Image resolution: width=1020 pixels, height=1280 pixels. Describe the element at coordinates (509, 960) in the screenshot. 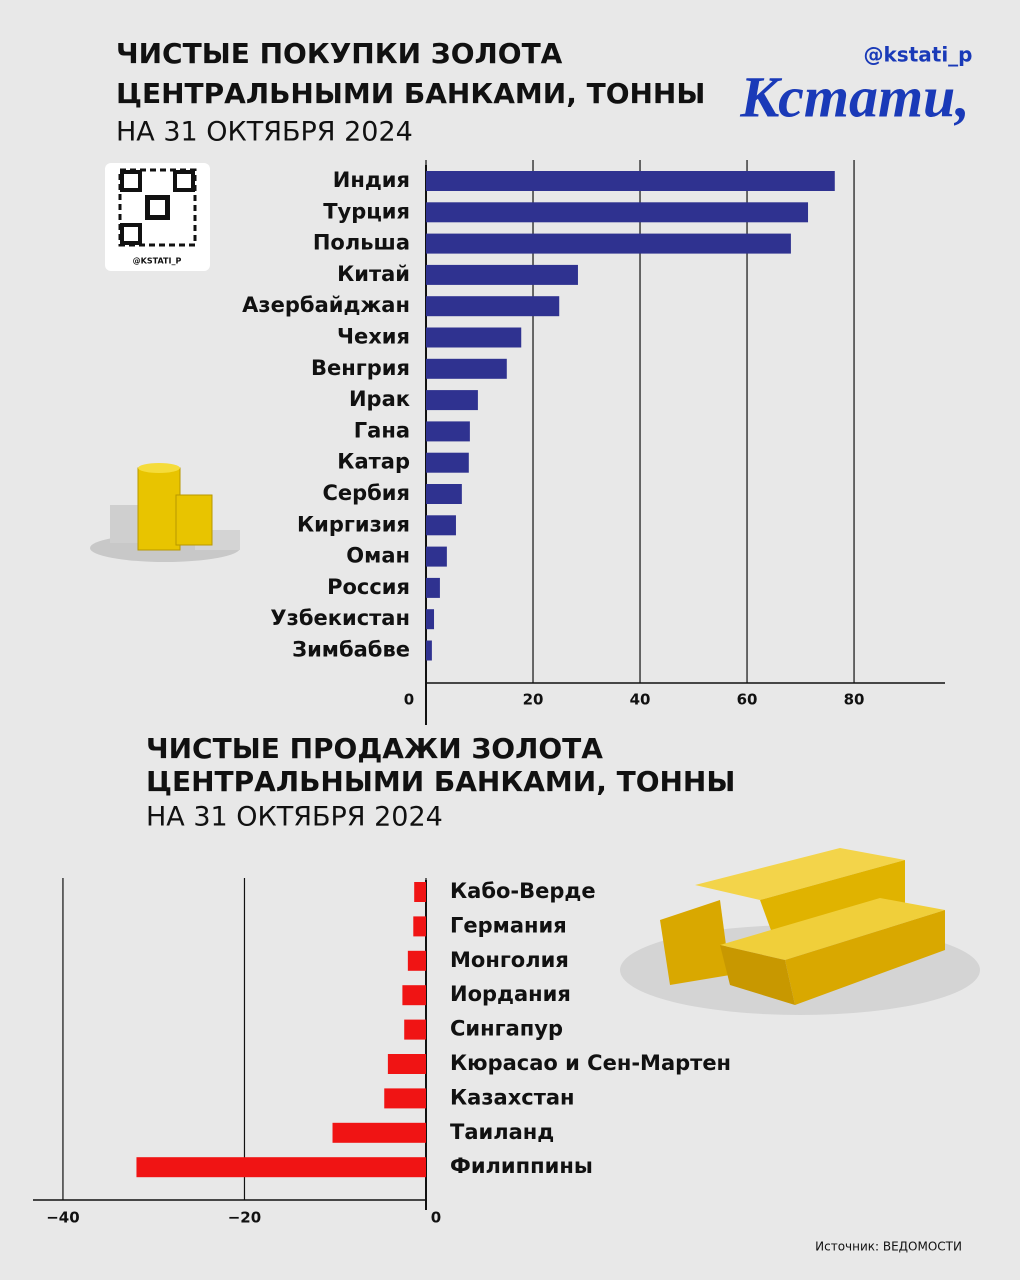

I see `category-label: Монголия` at that location.